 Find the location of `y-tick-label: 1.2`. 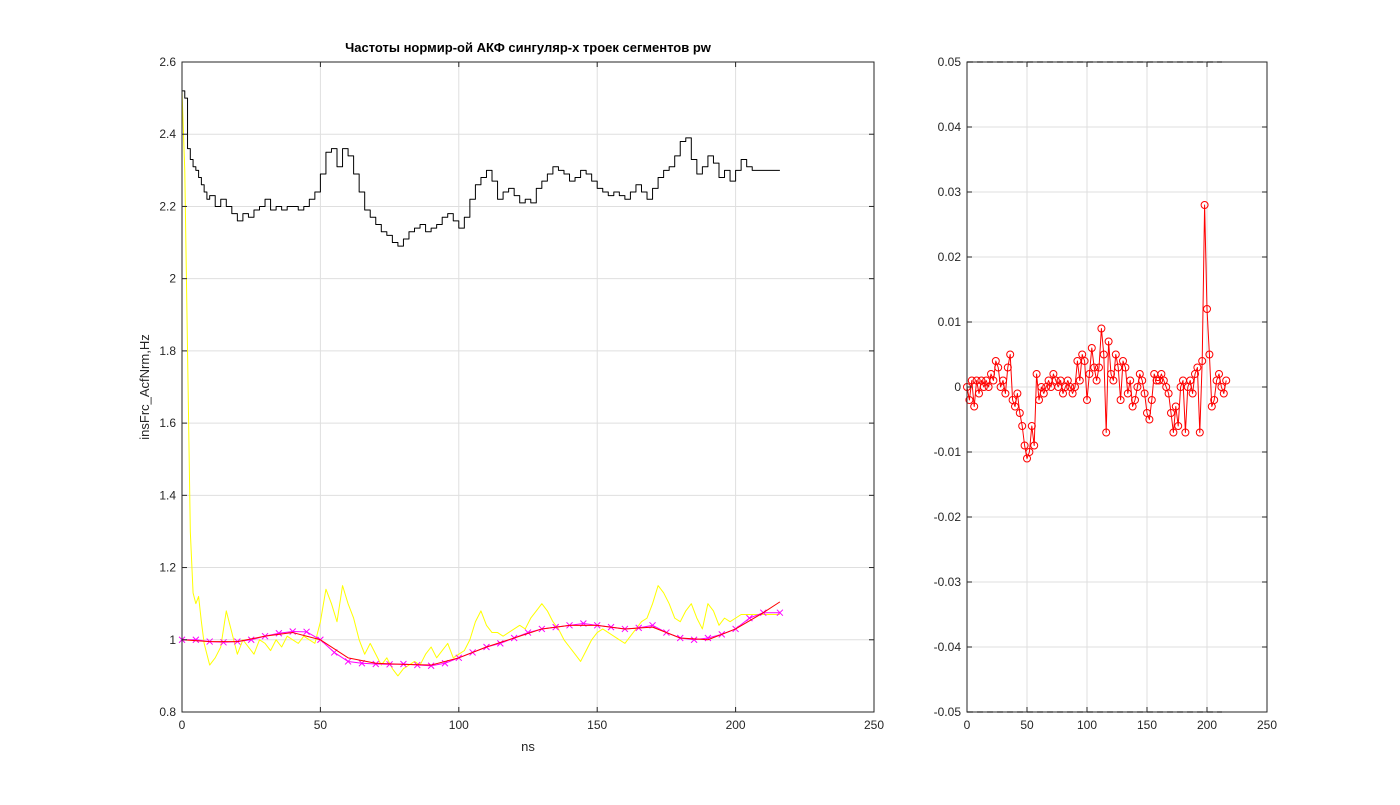

y-tick-label: 1.2 is located at coordinates (167, 568).